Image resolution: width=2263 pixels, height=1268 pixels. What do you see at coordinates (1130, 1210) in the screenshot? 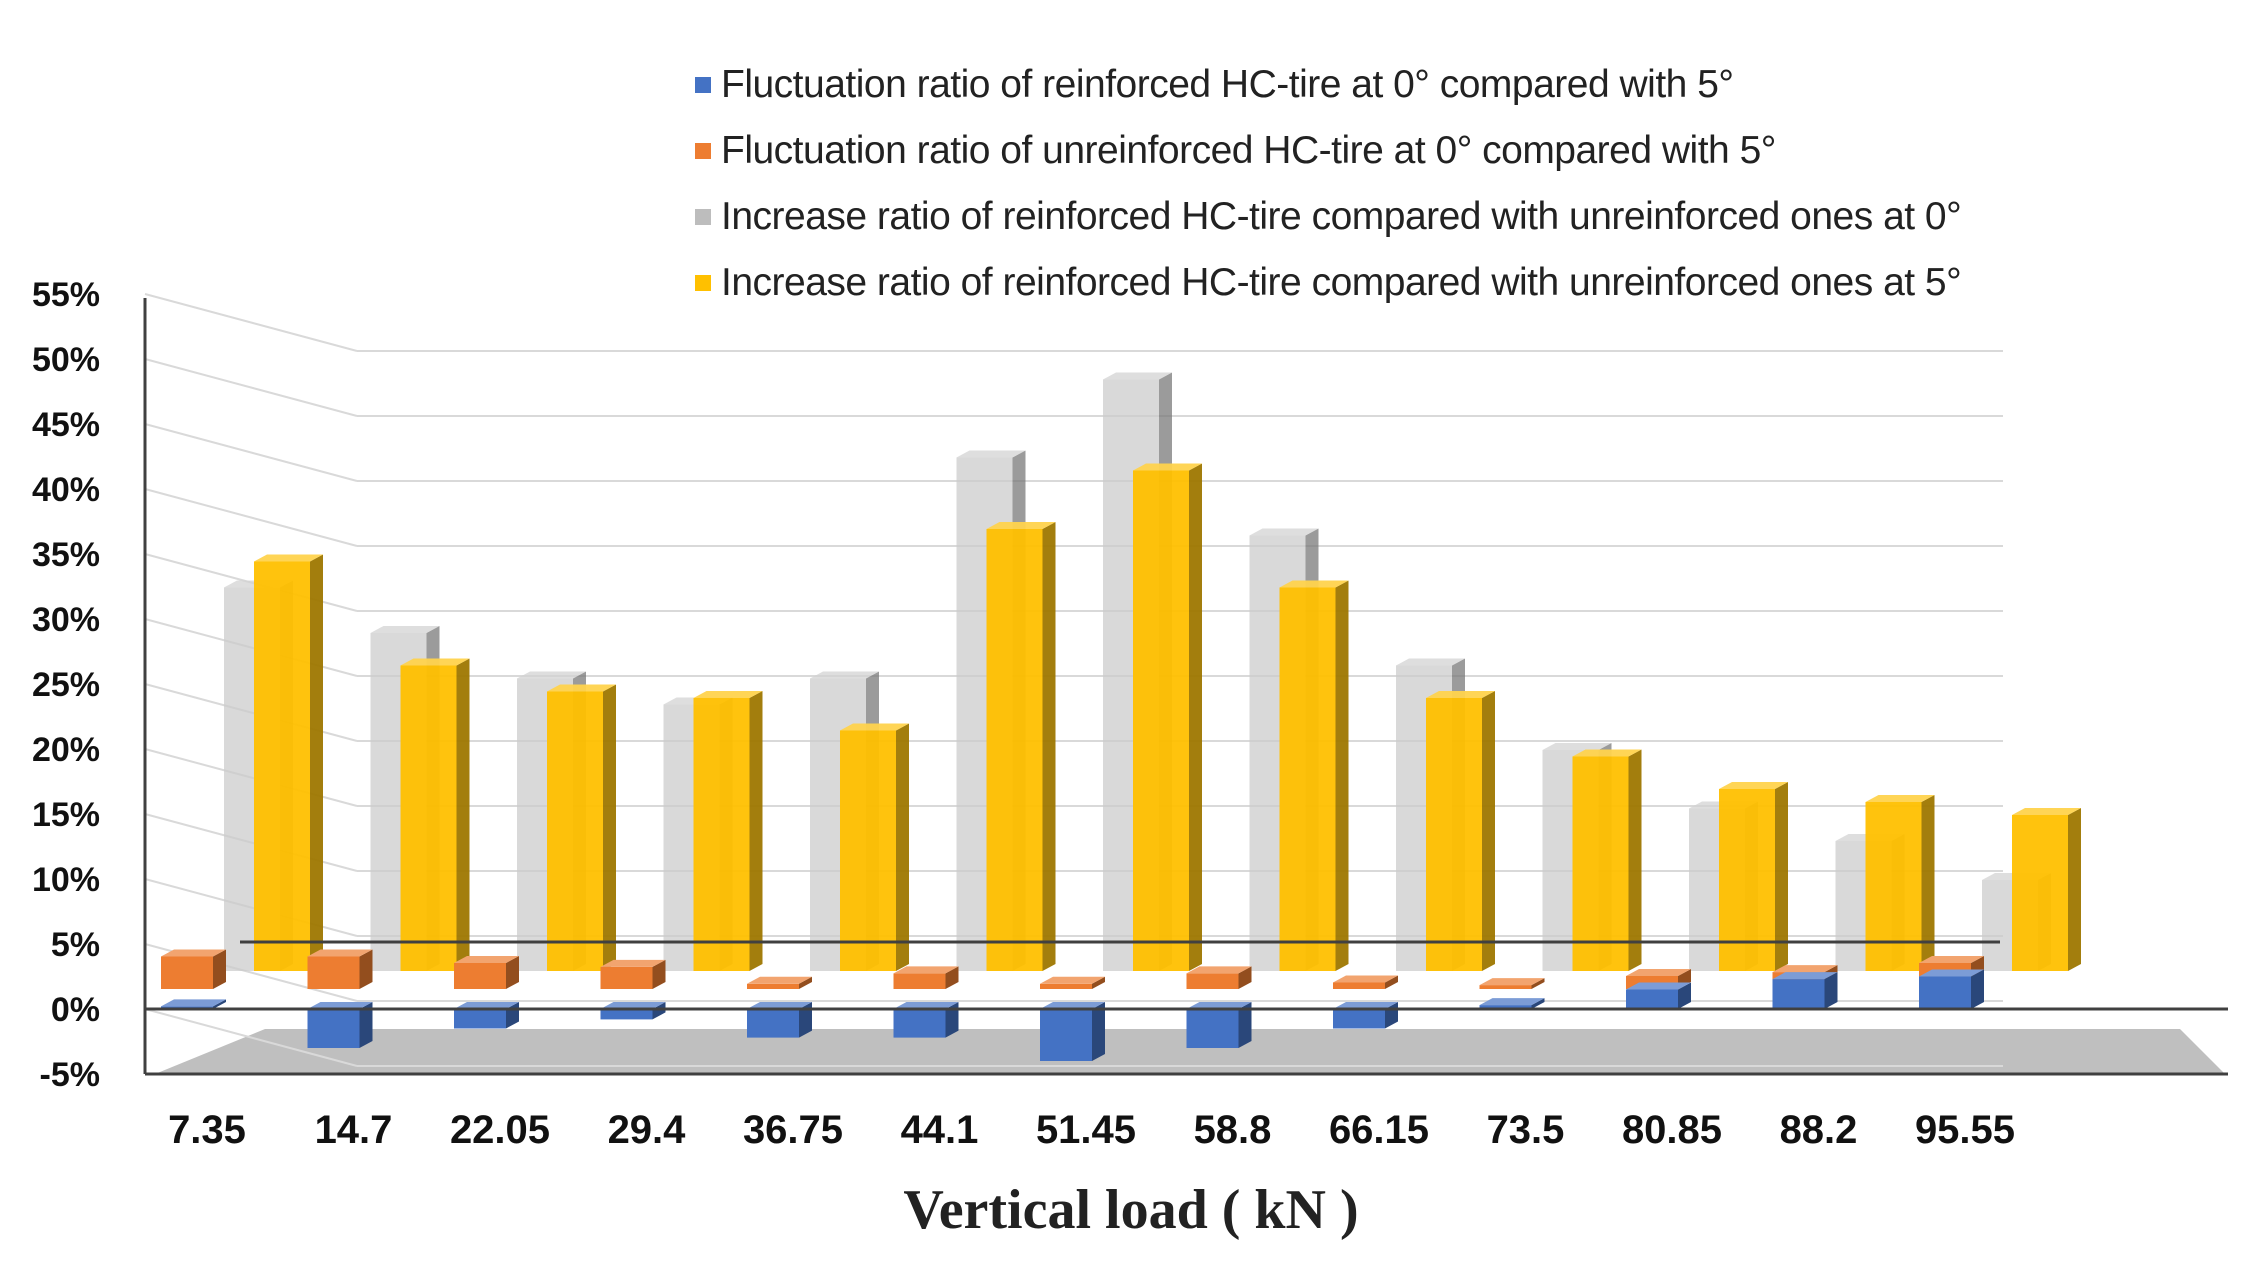
I see `x-axis-title: Vertical load ( kN )` at bounding box center [1130, 1210].